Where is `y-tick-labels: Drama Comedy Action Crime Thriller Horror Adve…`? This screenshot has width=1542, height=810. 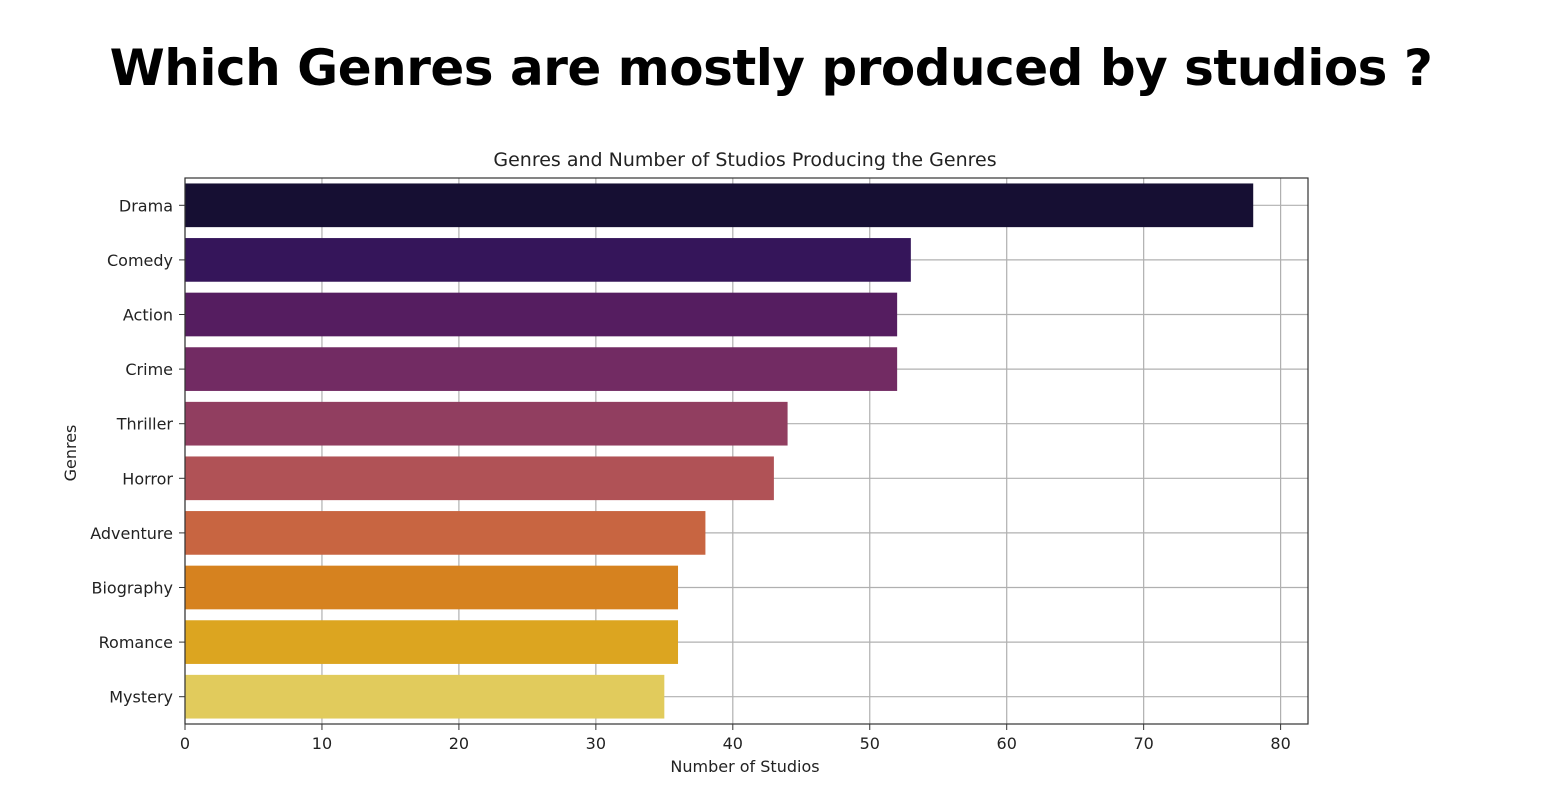
y-tick-labels: Drama Comedy Action Crime Thriller Horror Adve… is located at coordinates (137, 451).